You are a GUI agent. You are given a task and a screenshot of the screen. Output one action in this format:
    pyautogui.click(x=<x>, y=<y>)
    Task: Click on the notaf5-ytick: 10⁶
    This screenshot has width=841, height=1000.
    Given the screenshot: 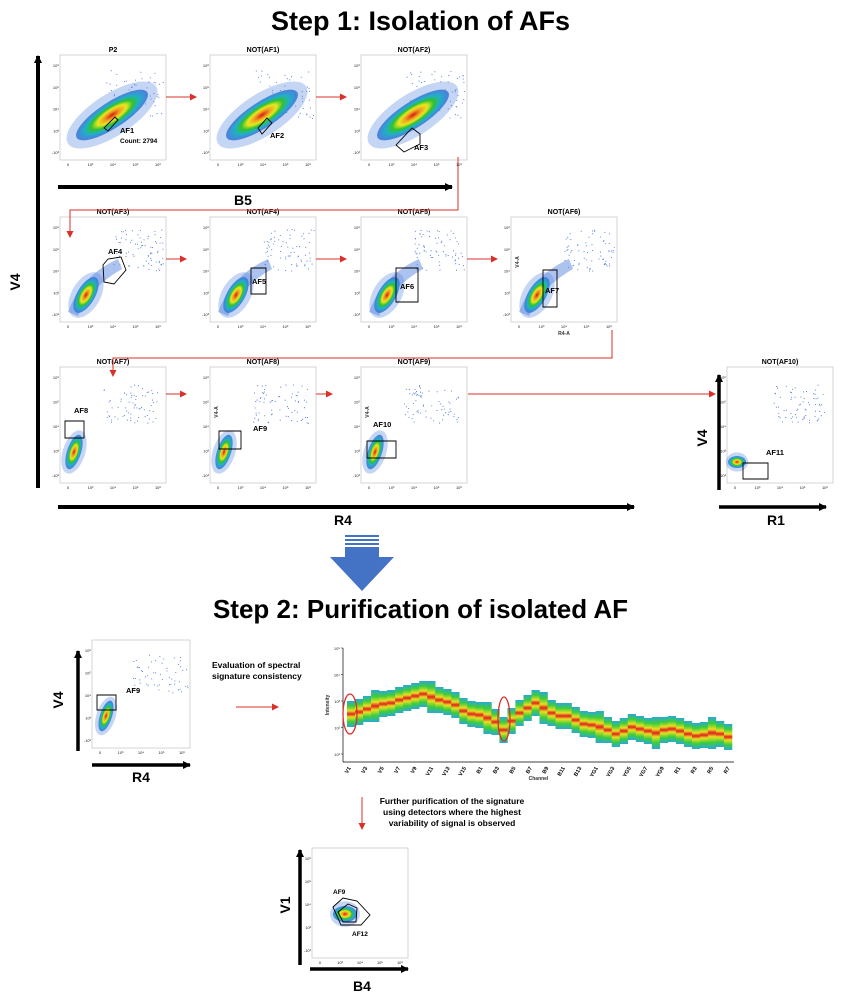 What is the action you would take?
    pyautogui.click(x=357, y=227)
    